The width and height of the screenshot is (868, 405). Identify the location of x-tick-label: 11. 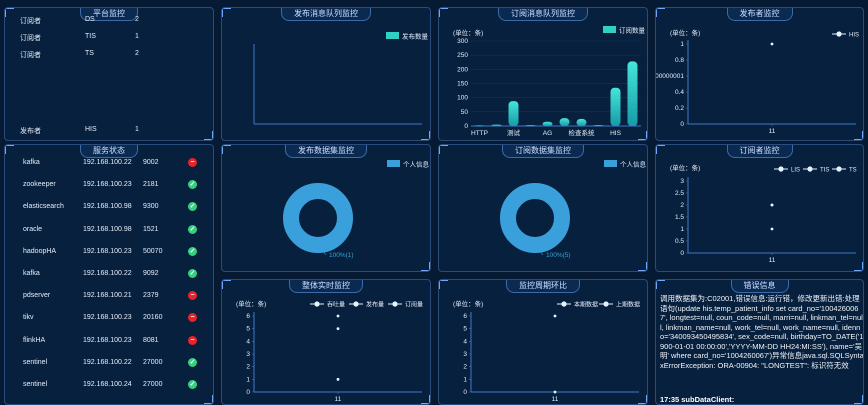
(772, 260).